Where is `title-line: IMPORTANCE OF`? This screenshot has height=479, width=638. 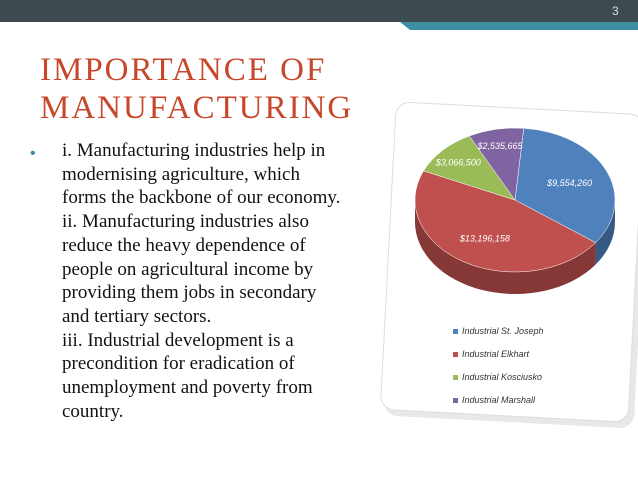 title-line: IMPORTANCE OF is located at coordinates (183, 70).